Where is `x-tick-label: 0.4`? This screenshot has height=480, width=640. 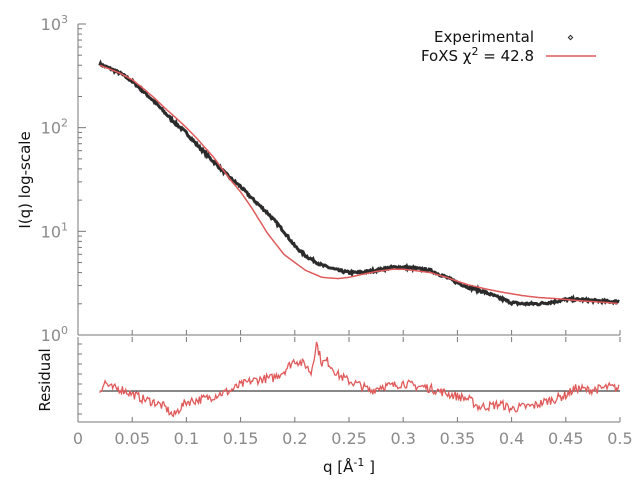
x-tick-label: 0.4 is located at coordinates (511, 438).